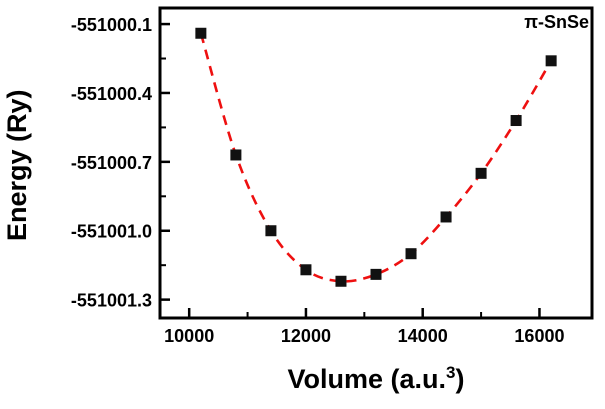 The height and width of the screenshot is (409, 605). I want to click on y-axis-title: Energy (Ry), so click(17, 165).